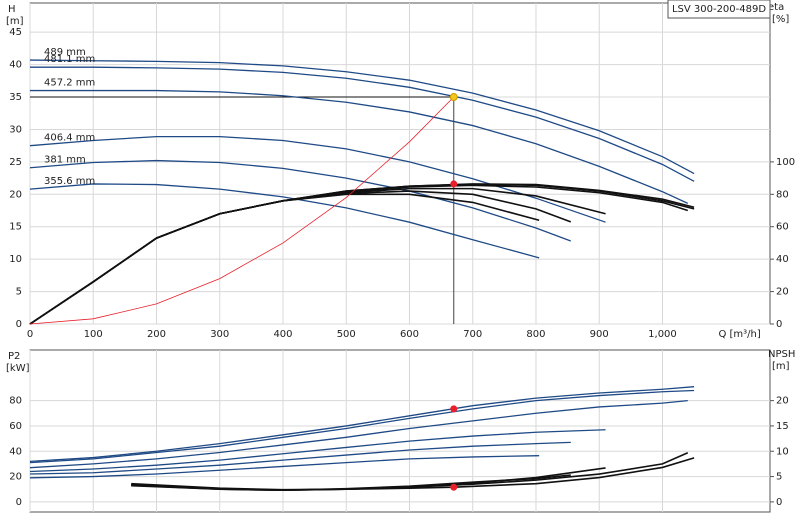 This screenshot has height=520, width=800. What do you see at coordinates (93, 334) in the screenshot?
I see `x-tick-label: 100` at bounding box center [93, 334].